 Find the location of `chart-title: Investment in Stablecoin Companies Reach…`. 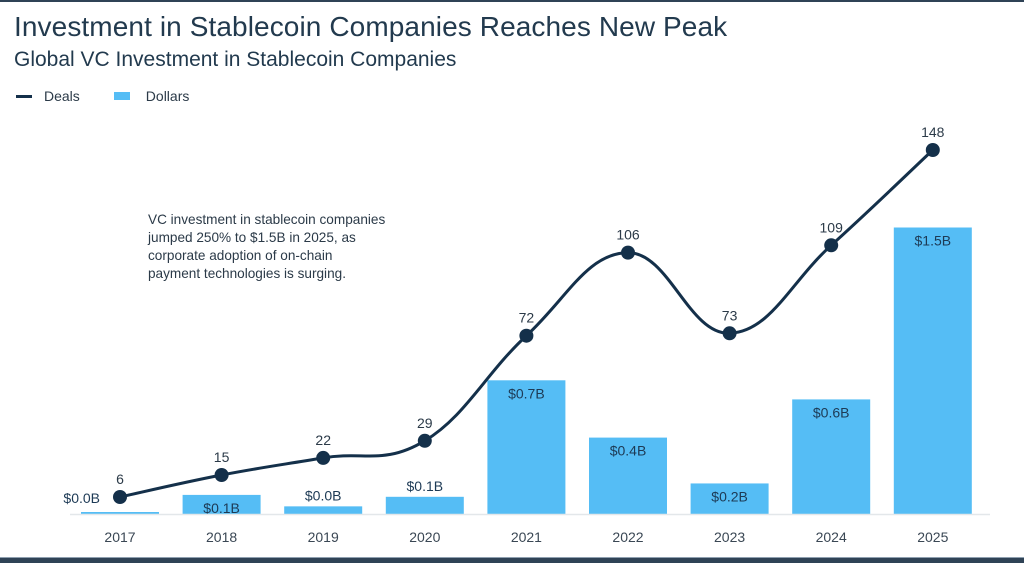

chart-title: Investment in Stablecoin Companies Reach… is located at coordinates (371, 26).